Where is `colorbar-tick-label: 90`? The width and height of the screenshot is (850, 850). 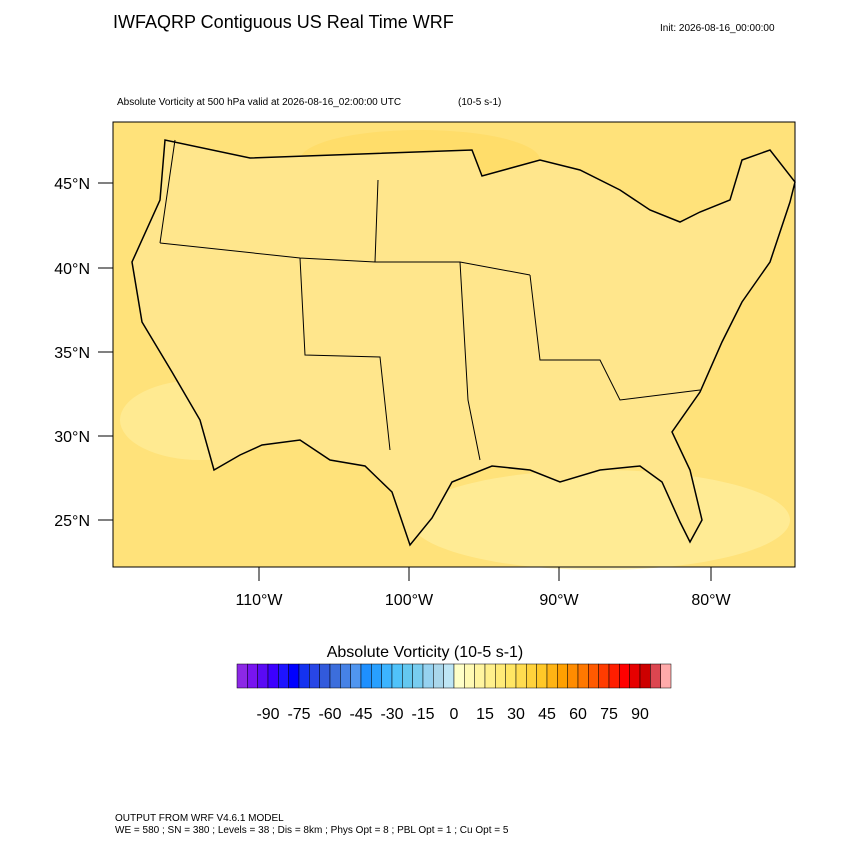 colorbar-tick-label: 90 is located at coordinates (640, 714).